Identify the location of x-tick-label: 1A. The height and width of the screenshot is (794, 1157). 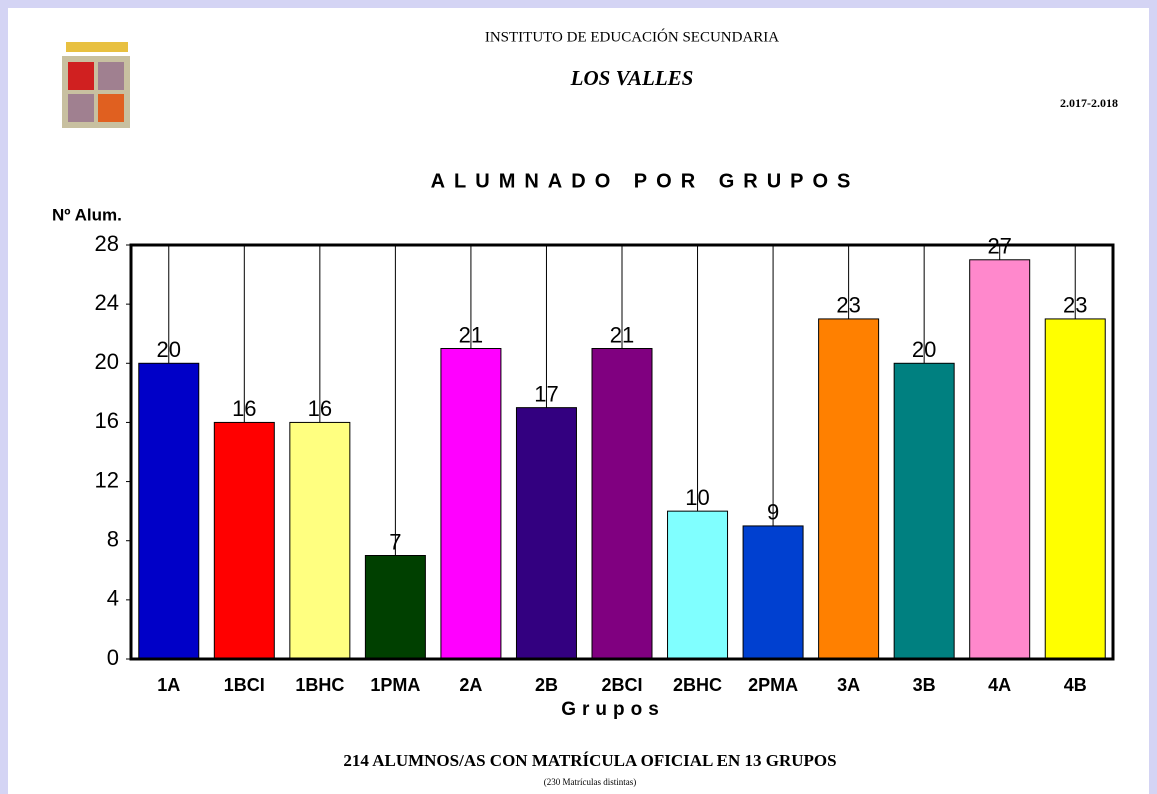
(168, 685).